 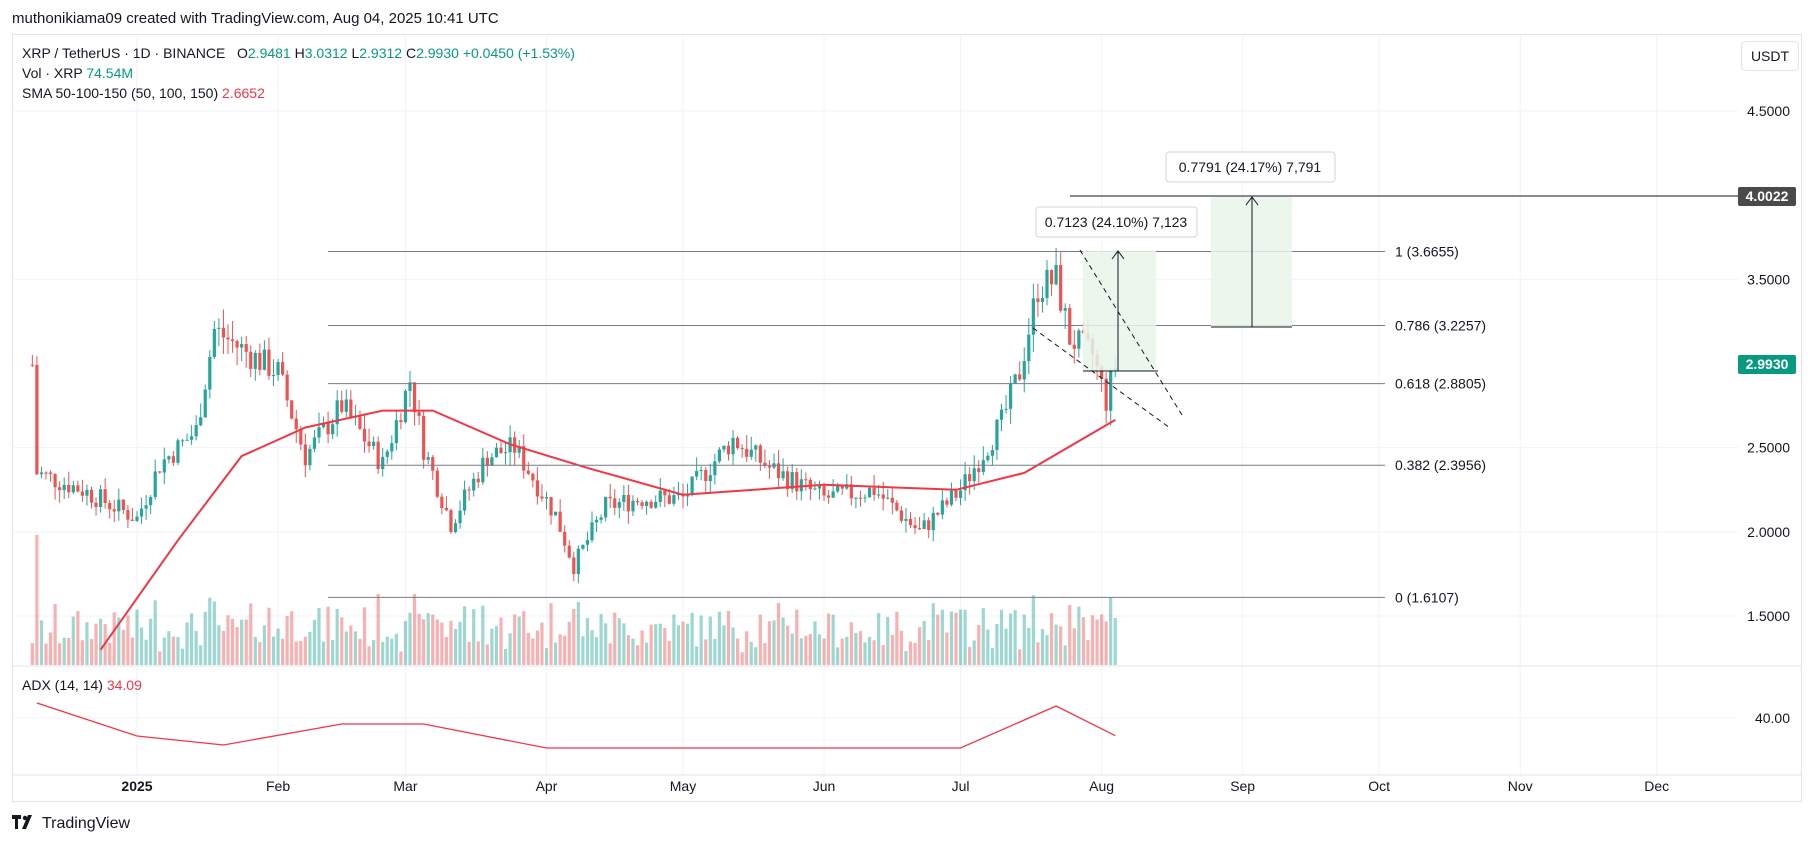 I want to click on price-axis-label: 2.0000, so click(x=1768, y=532).